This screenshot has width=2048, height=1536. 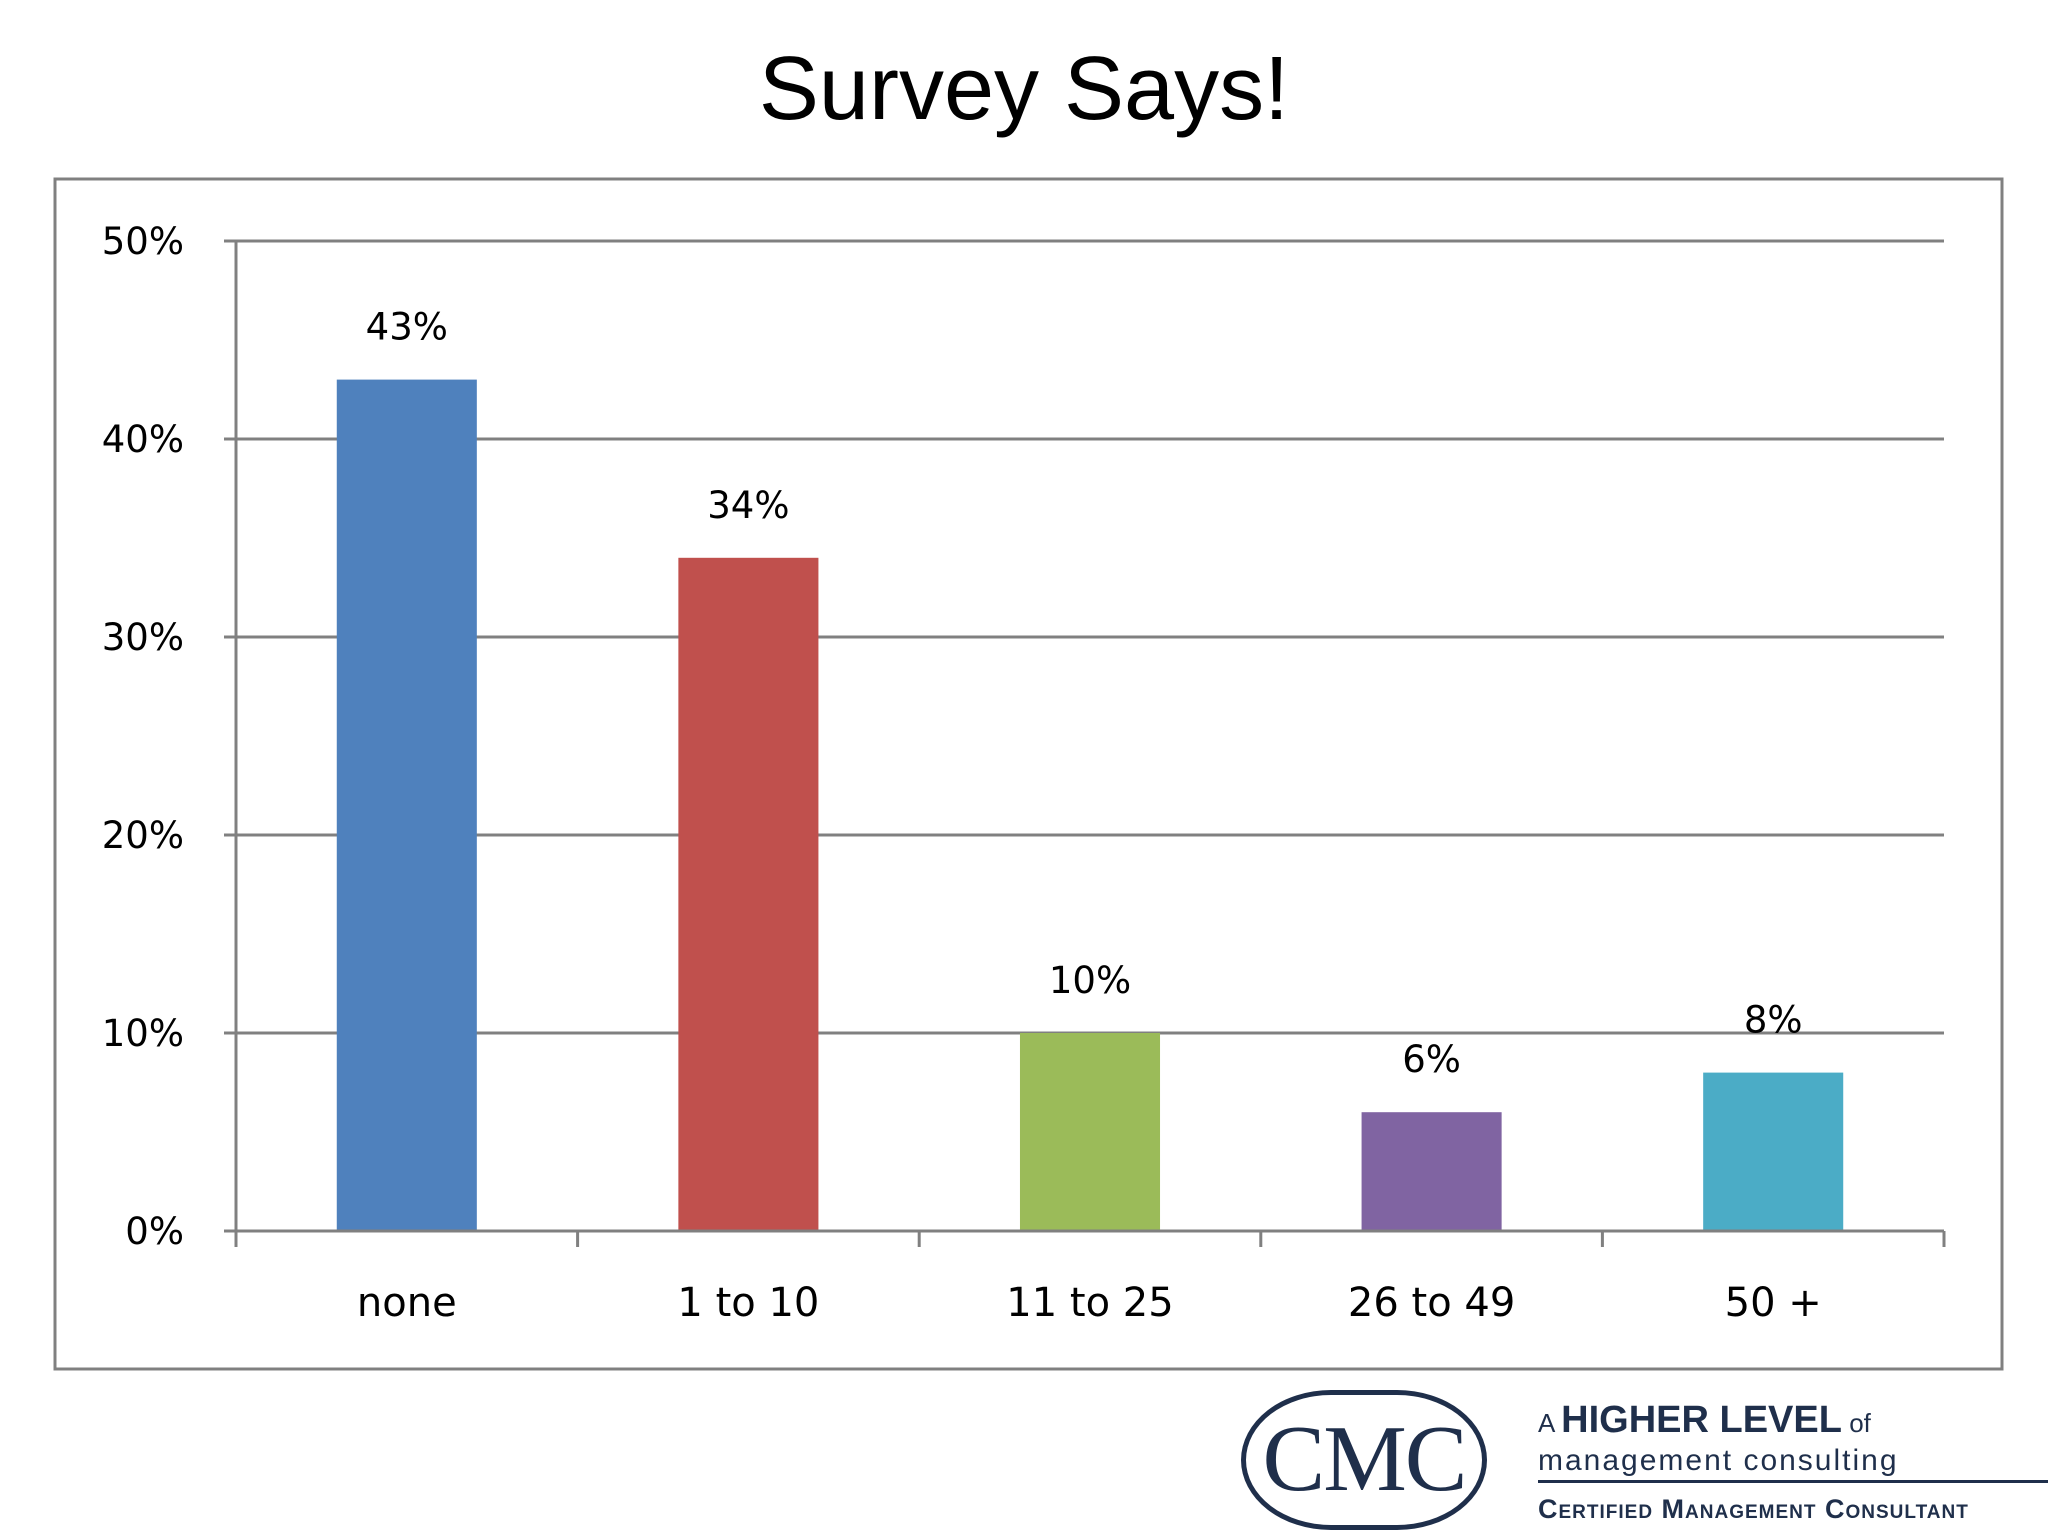 What do you see at coordinates (1024, 89) in the screenshot?
I see `slide-title: Survey Says!` at bounding box center [1024, 89].